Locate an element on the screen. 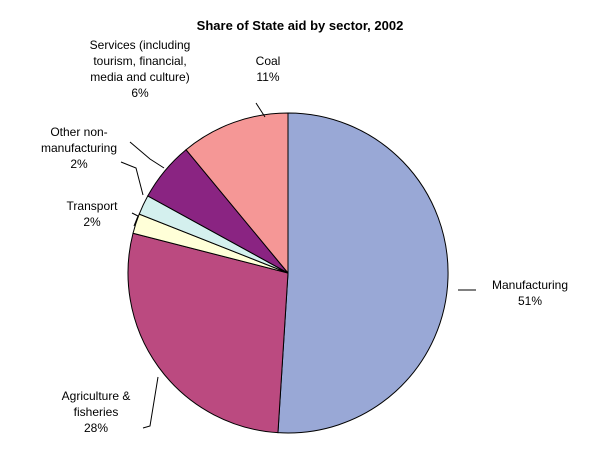 The width and height of the screenshot is (600, 457). slice-label: Agriculture & fisheries 28% is located at coordinates (96, 412).